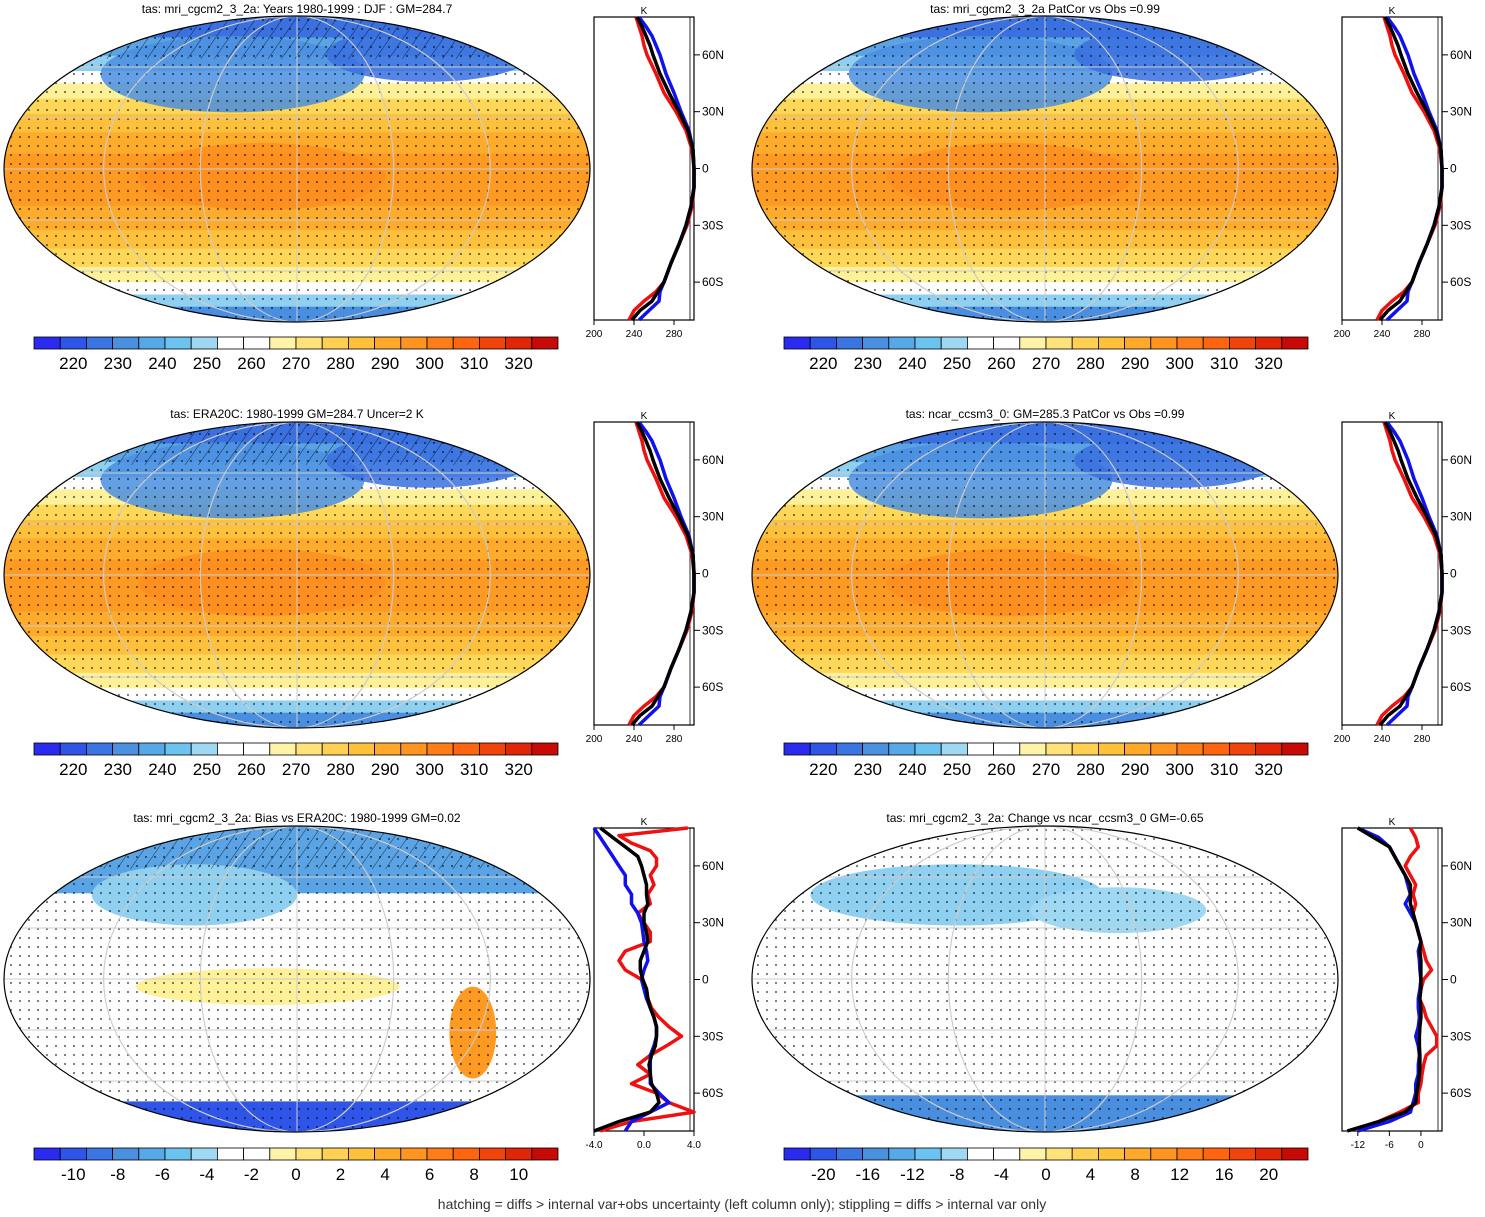 The height and width of the screenshot is (1217, 1485). What do you see at coordinates (1224, 1174) in the screenshot?
I see `colorbar-label: 16` at bounding box center [1224, 1174].